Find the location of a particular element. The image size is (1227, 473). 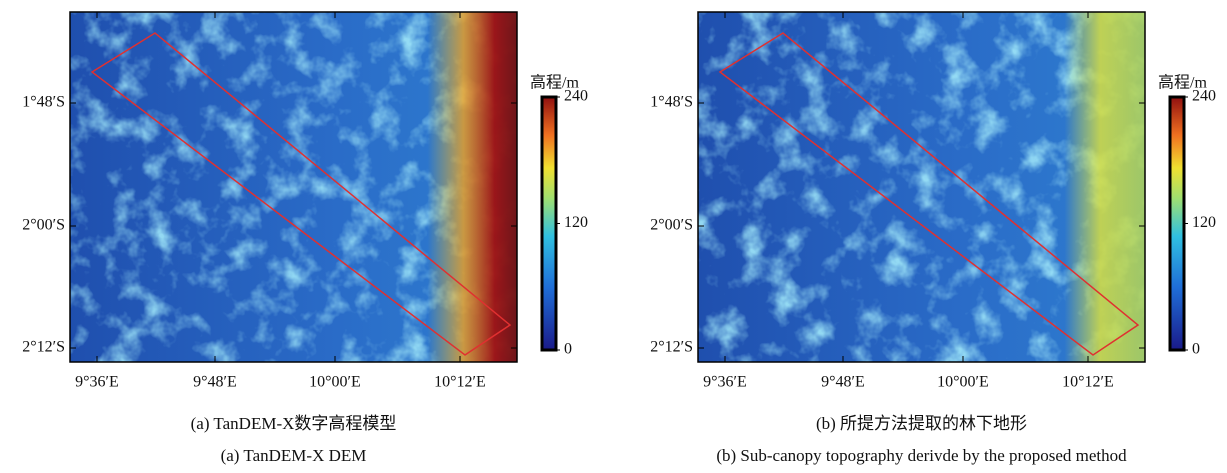

caption-en: (a) TanDEM-X DEM is located at coordinates (294, 455).